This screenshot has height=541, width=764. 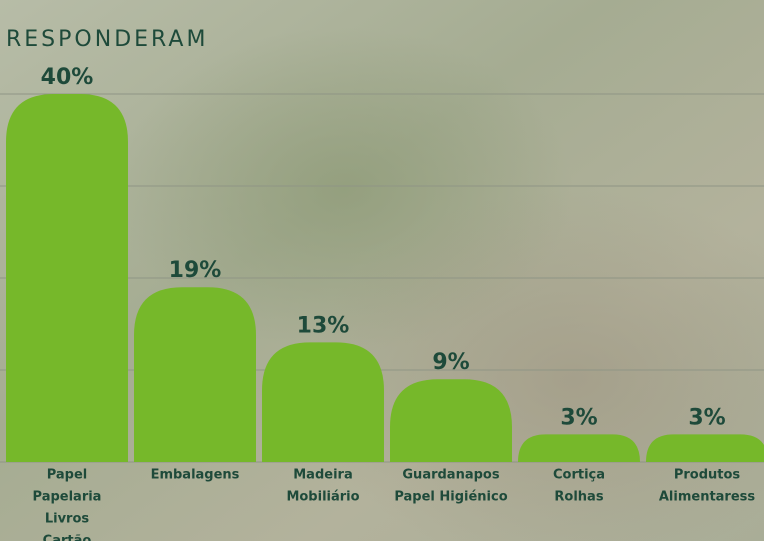 What do you see at coordinates (450, 475) in the screenshot?
I see `x-tick-label: Guardanapos` at bounding box center [450, 475].